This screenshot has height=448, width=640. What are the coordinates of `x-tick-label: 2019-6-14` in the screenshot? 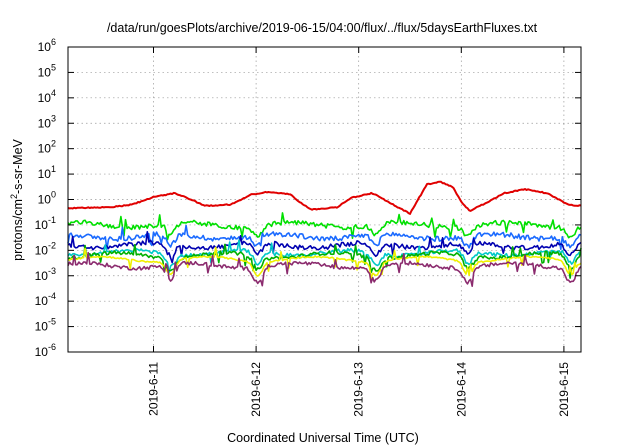 It's located at (461, 389).